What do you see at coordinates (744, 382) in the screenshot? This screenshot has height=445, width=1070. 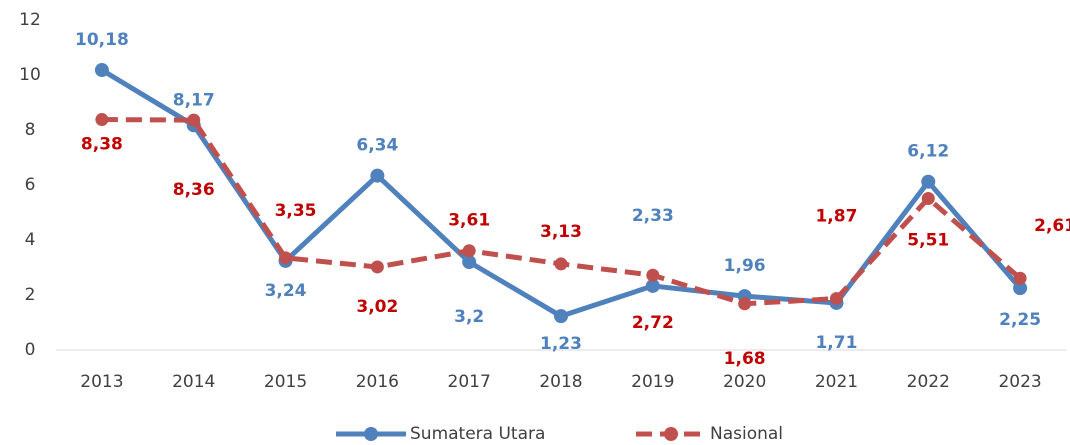 I see `x-tick-label: 2020` at bounding box center [744, 382].